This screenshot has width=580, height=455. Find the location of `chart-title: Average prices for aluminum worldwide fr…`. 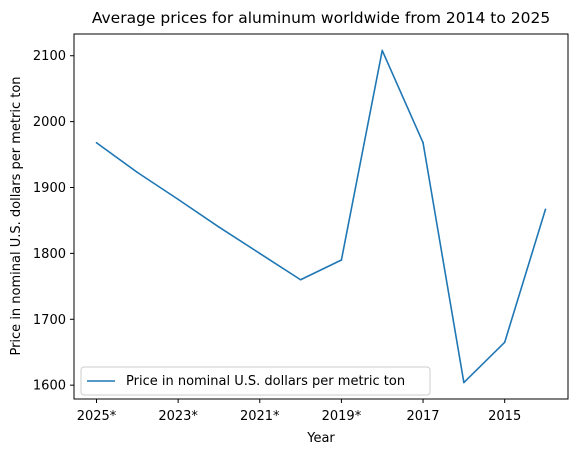

chart-title: Average prices for aluminum worldwide fr… is located at coordinates (321, 18).